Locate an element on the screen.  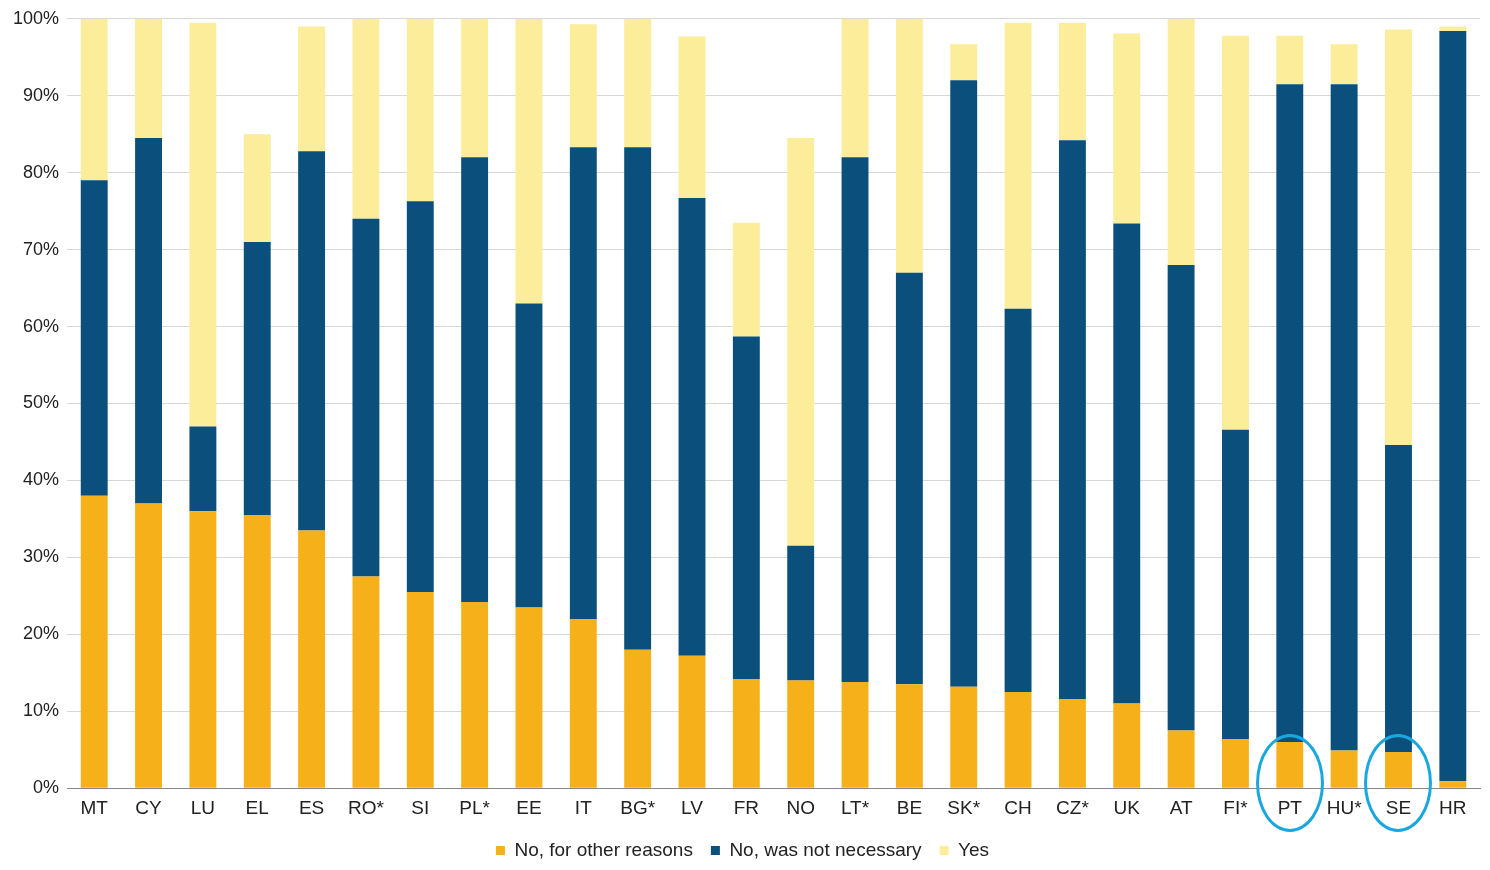
y-tick-label: 10% is located at coordinates (41, 710).